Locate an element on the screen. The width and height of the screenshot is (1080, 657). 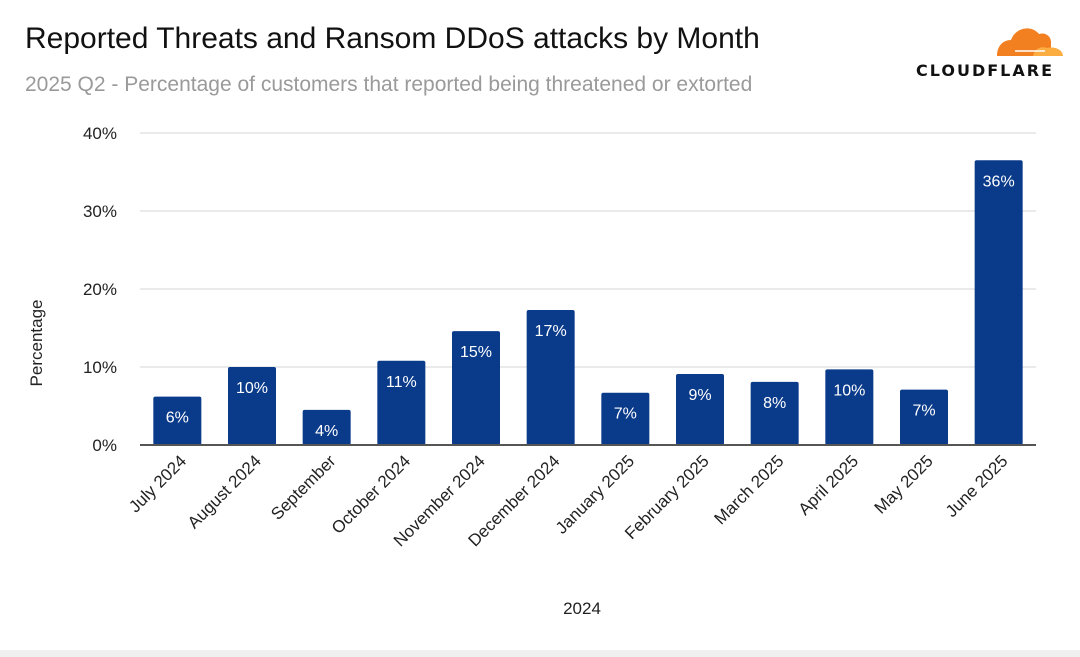
x-tick-label: September is located at coordinates (303, 487).